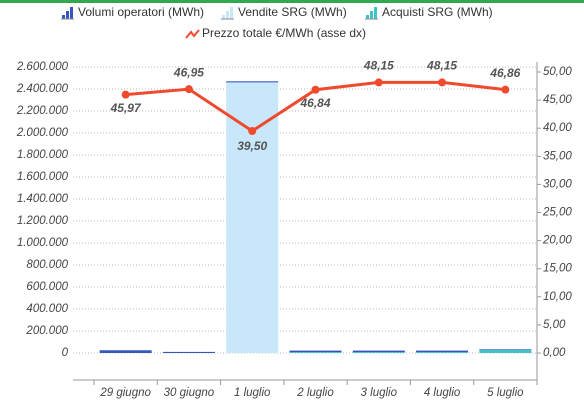  I want to click on x-tick-label: 30 giugno, so click(189, 393).